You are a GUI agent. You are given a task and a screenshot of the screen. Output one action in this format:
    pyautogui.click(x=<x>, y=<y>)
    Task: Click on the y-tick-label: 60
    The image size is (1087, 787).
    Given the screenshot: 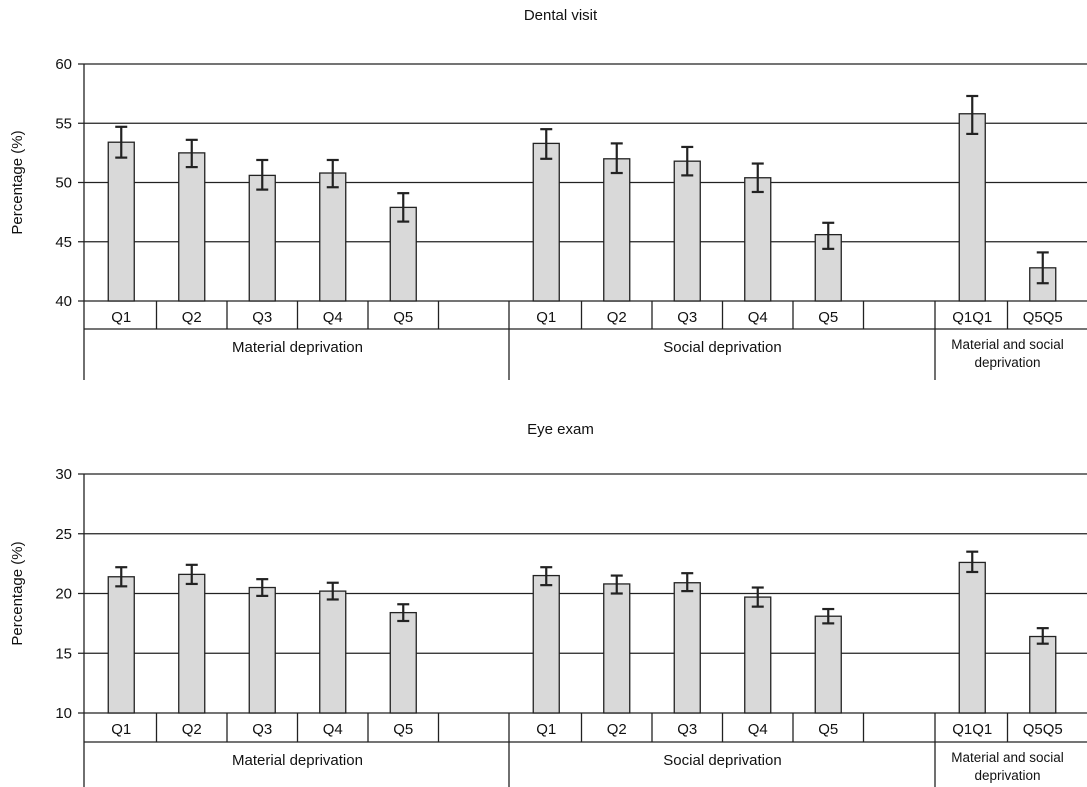 What is the action you would take?
    pyautogui.click(x=63, y=64)
    